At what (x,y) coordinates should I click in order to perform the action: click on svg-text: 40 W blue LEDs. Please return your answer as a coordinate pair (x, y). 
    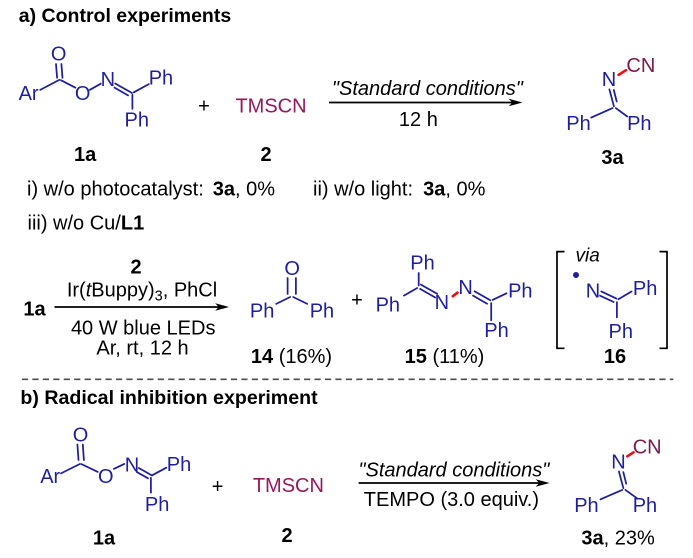
    Looking at the image, I should click on (143, 329).